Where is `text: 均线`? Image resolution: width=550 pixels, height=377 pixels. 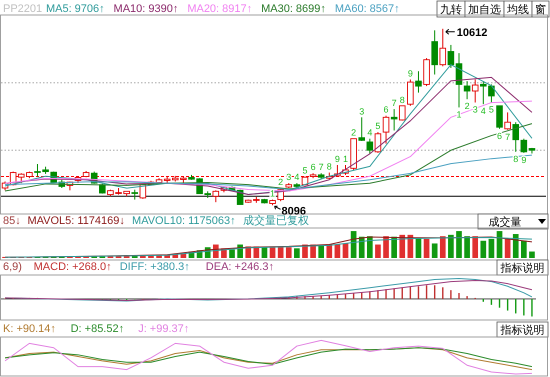
text: 均线 is located at coordinates (517, 9).